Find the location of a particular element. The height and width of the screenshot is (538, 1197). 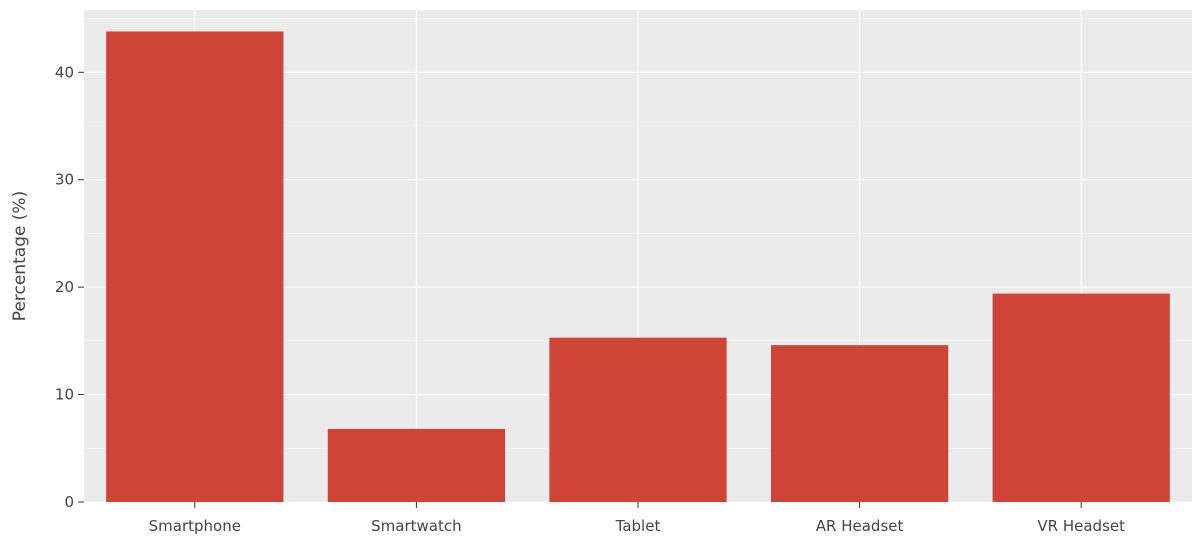

x-tick-label: Smartphone is located at coordinates (195, 526).